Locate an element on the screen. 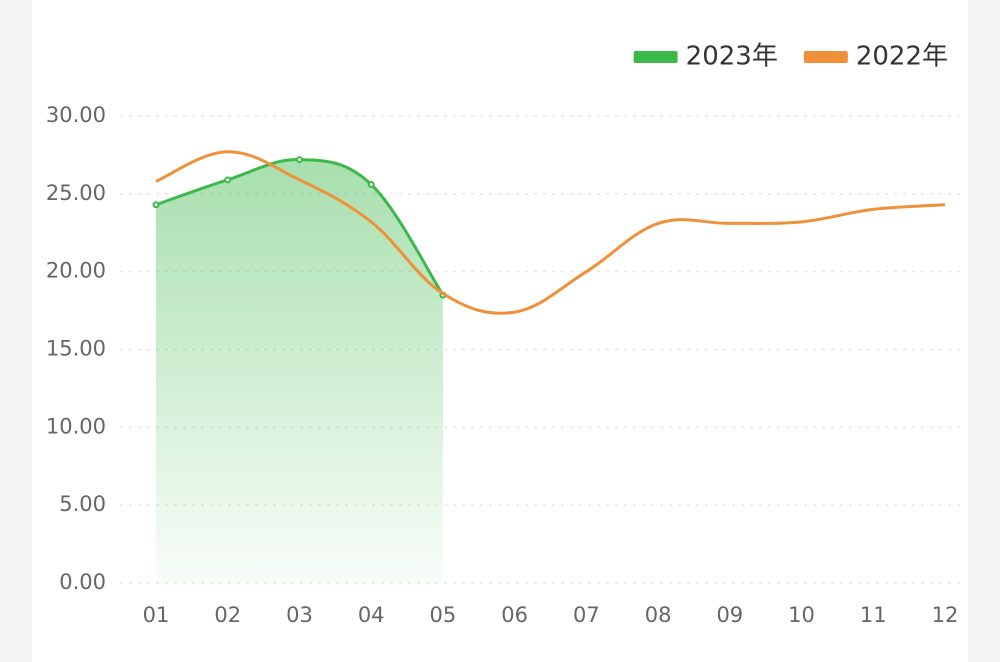 The image size is (1000, 662). x-tick-label: 05 is located at coordinates (443, 615).